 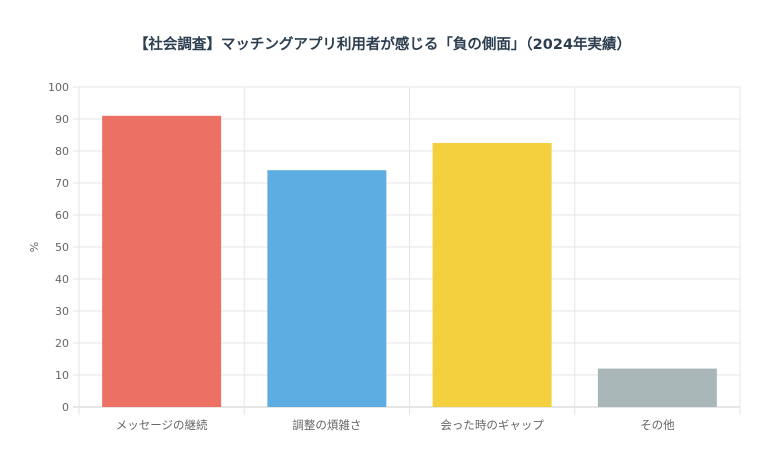 What do you see at coordinates (62, 375) in the screenshot?
I see `y-tick-label: 10` at bounding box center [62, 375].